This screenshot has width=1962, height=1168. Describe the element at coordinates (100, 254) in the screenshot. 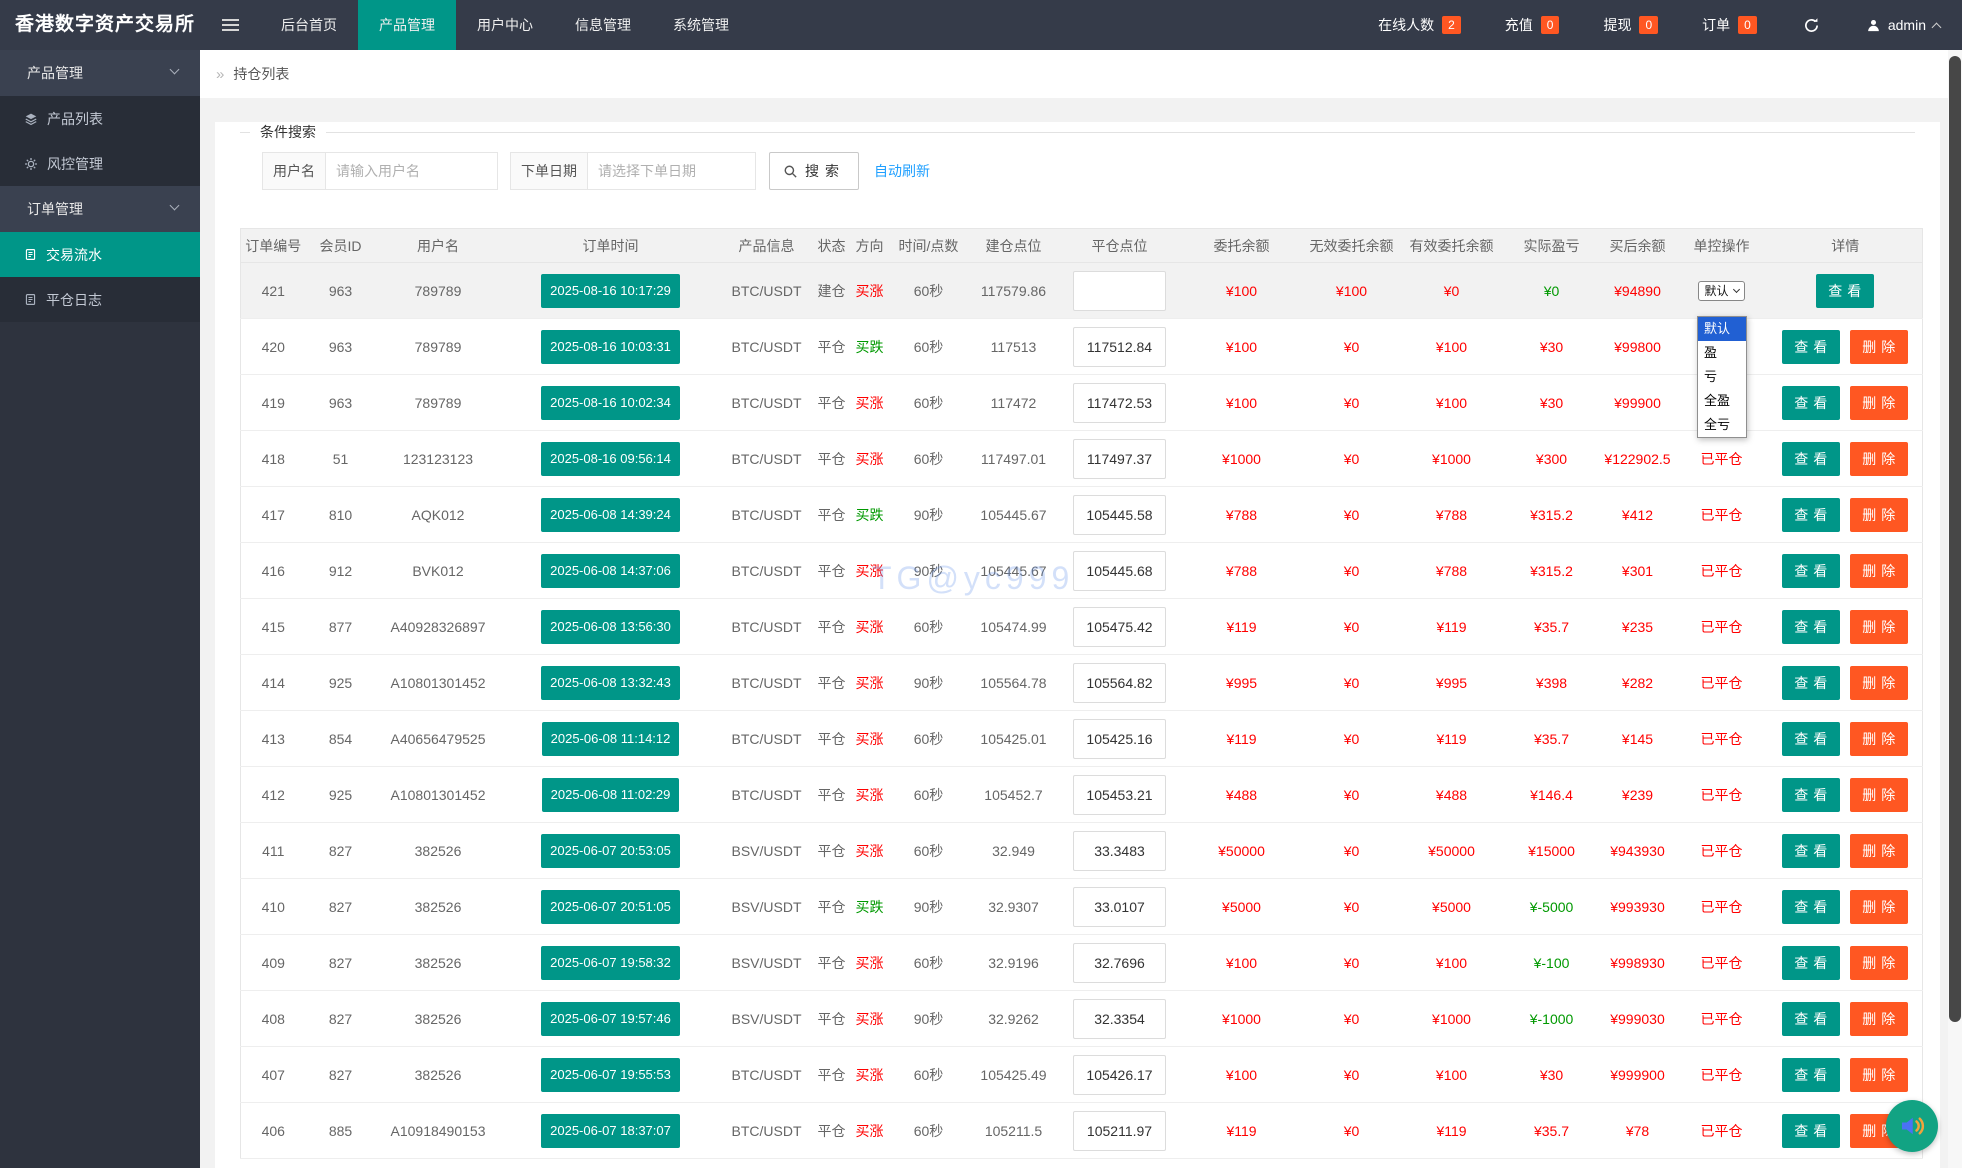

I see `sidebar-item-trade-flow: 交易流水` at that location.